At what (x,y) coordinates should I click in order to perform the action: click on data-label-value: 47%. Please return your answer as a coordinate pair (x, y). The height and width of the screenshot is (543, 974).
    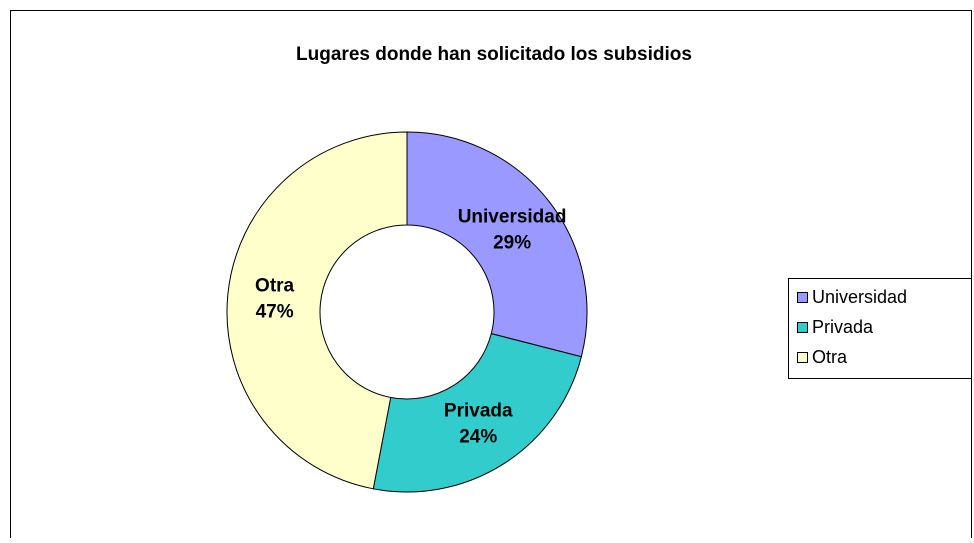
    Looking at the image, I should click on (275, 311).